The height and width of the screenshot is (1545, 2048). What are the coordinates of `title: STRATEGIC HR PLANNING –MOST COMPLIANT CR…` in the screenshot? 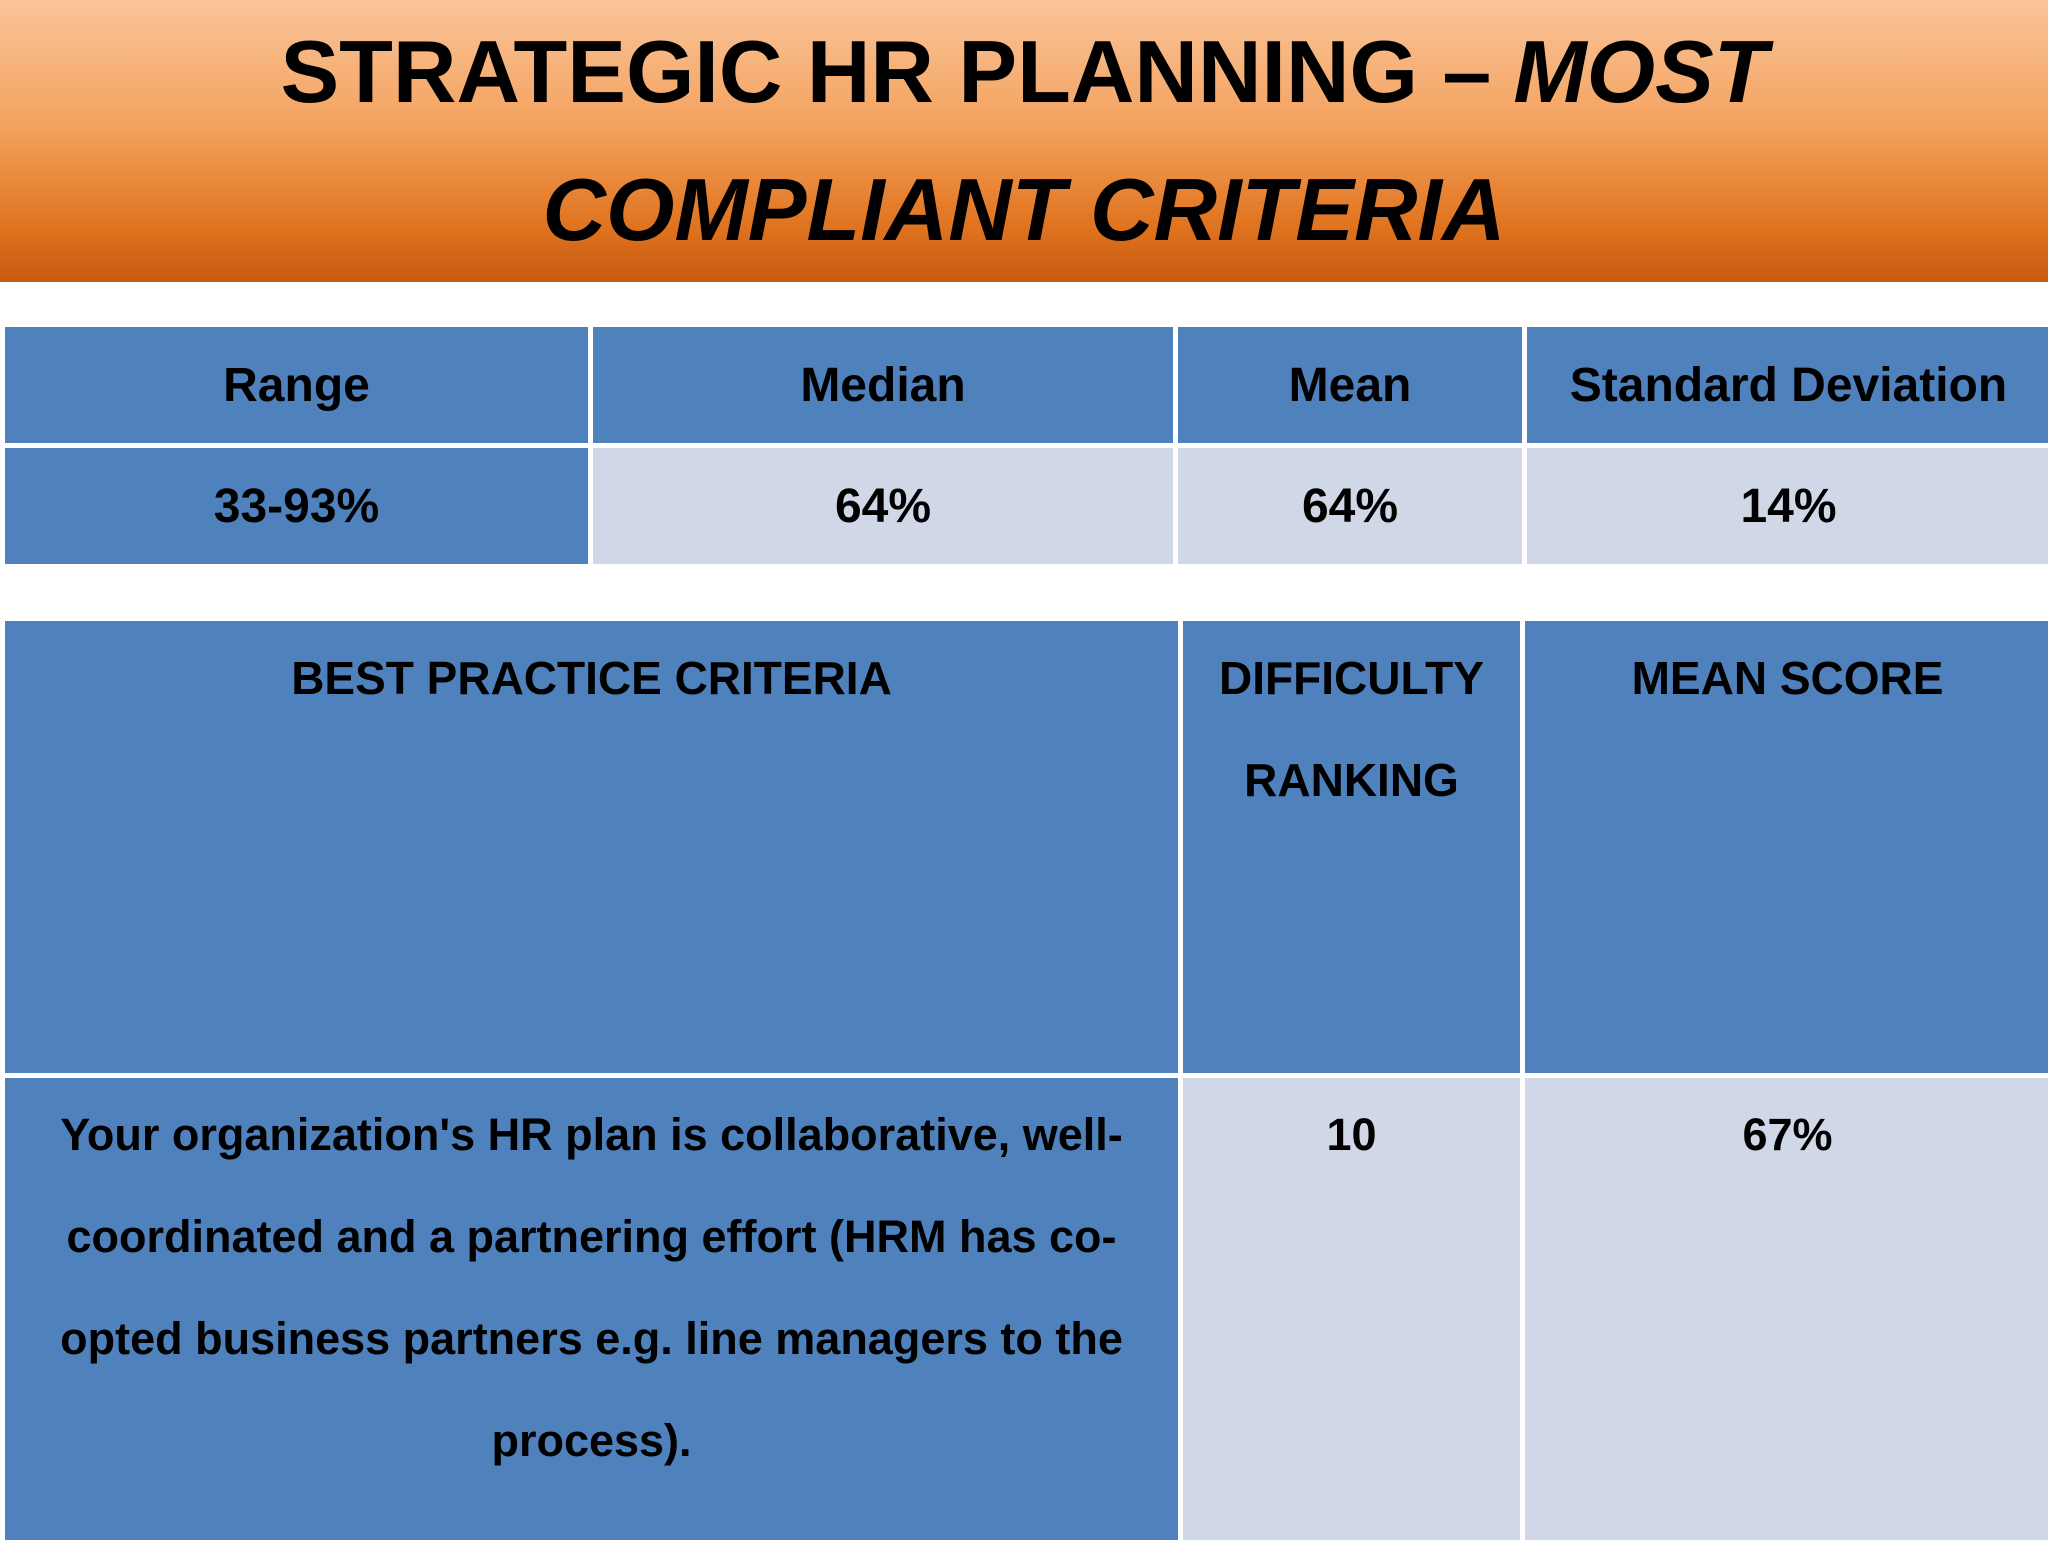 It's located at (1024, 141).